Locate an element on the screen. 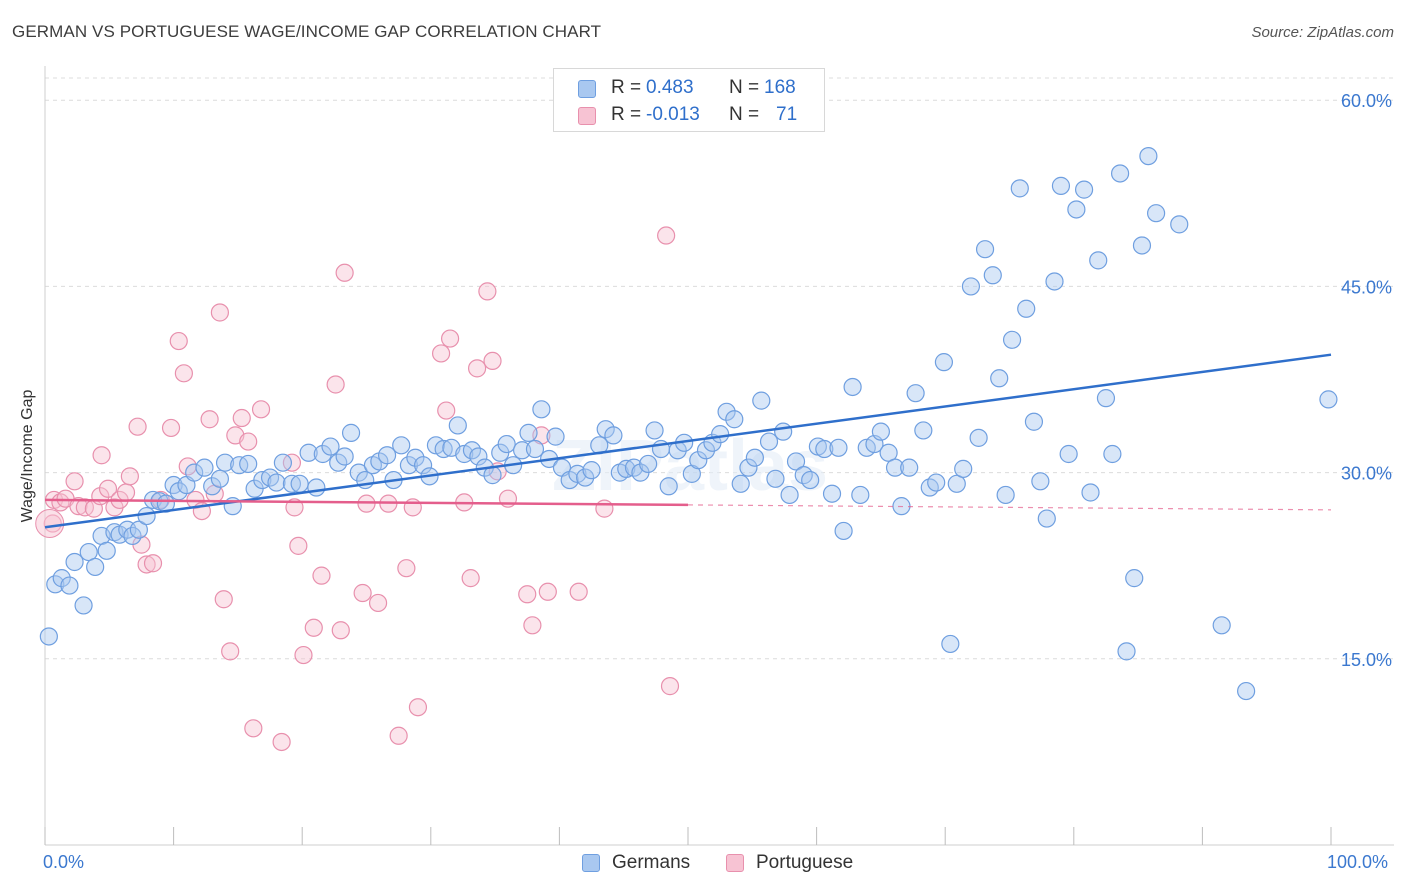 The width and height of the screenshot is (1406, 892). y-tick-labels: 15.0% 30.0% 45.0% 60.0% is located at coordinates (1366, 380).